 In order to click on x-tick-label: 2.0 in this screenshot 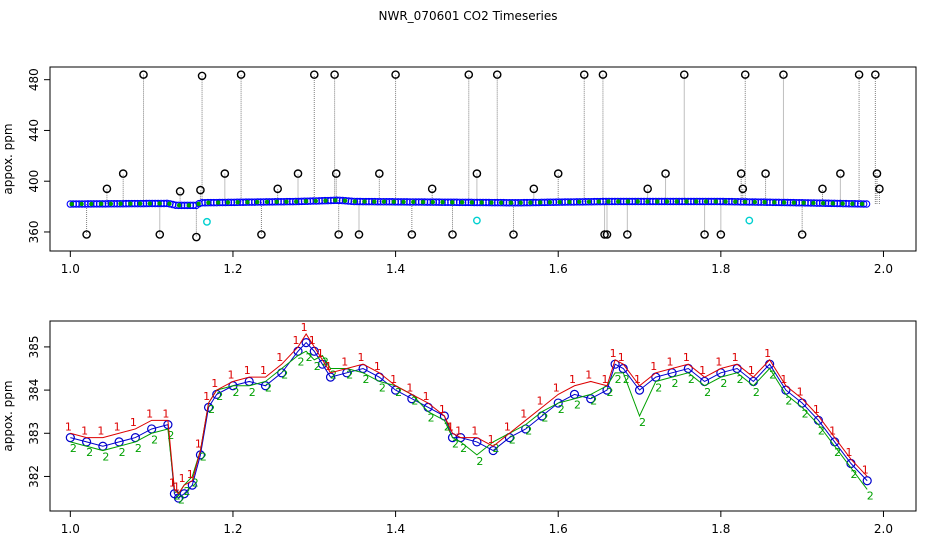, I will do `click(883, 529)`.